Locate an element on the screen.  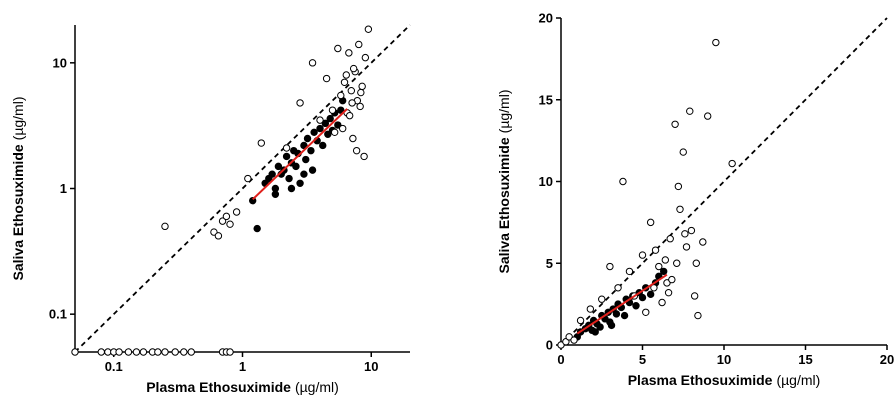
y-tick-label: 0.1 is located at coordinates (58, 314).